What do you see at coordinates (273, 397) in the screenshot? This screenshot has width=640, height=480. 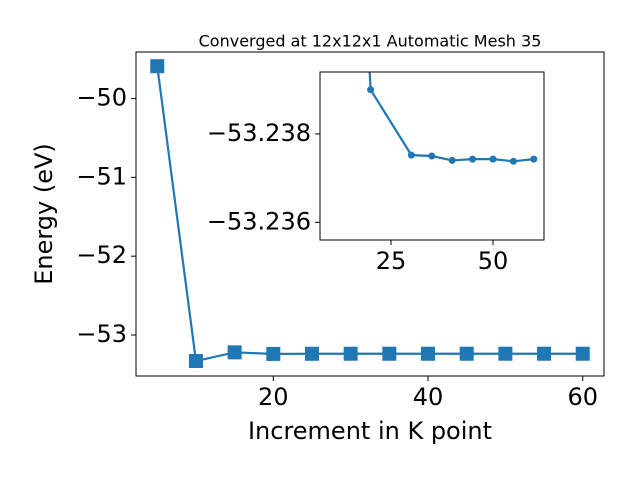 I see `x-tick-label: 20` at bounding box center [273, 397].